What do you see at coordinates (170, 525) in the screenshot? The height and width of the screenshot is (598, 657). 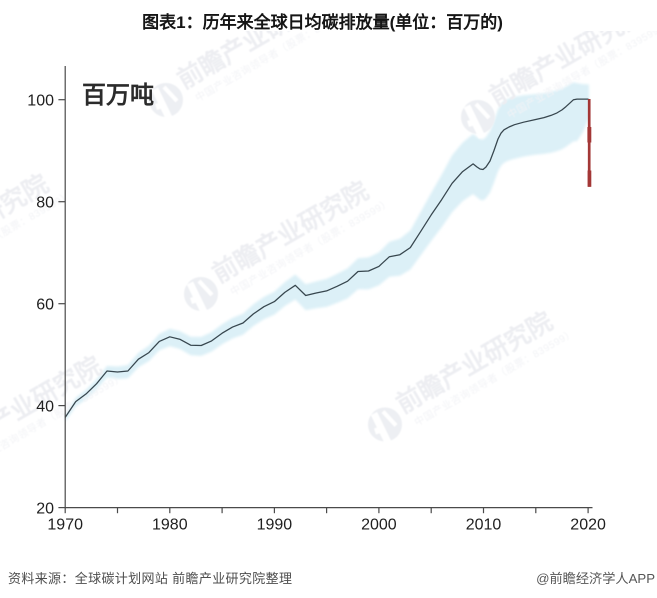 I see `svg-text: 1980` at bounding box center [170, 525].